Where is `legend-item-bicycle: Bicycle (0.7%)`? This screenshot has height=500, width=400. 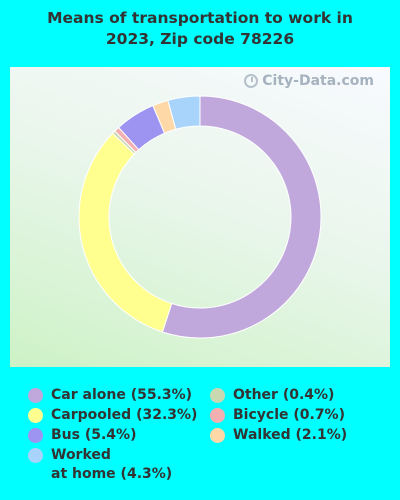
legend-item-bicycle: Bicycle (0.7%) is located at coordinates (277, 415).